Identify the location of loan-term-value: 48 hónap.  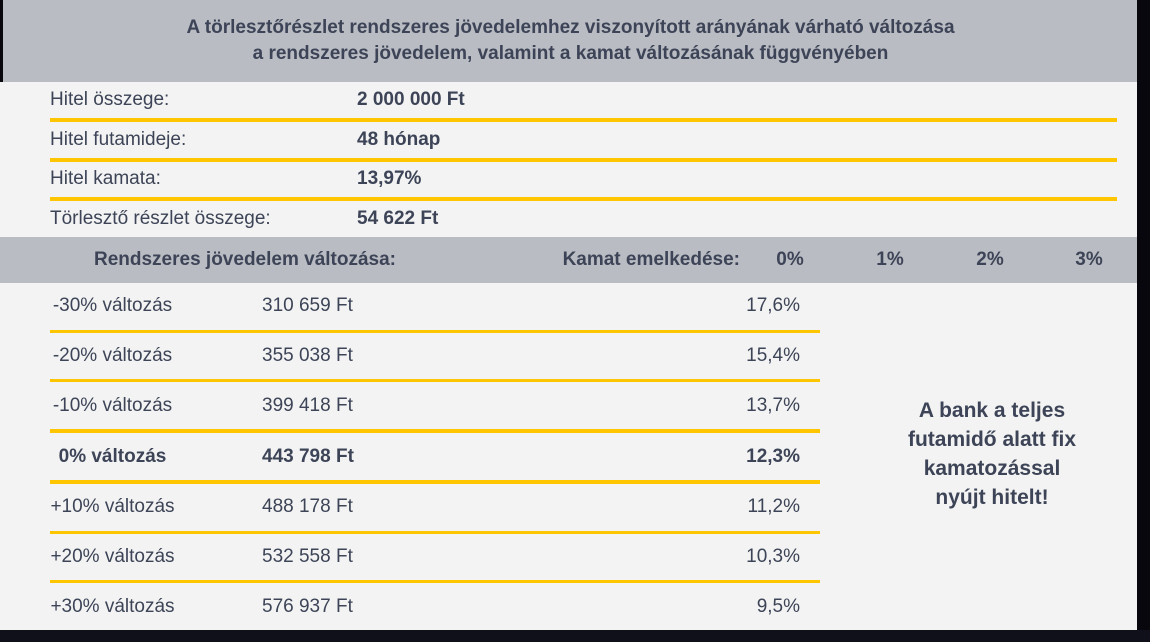
(399, 139).